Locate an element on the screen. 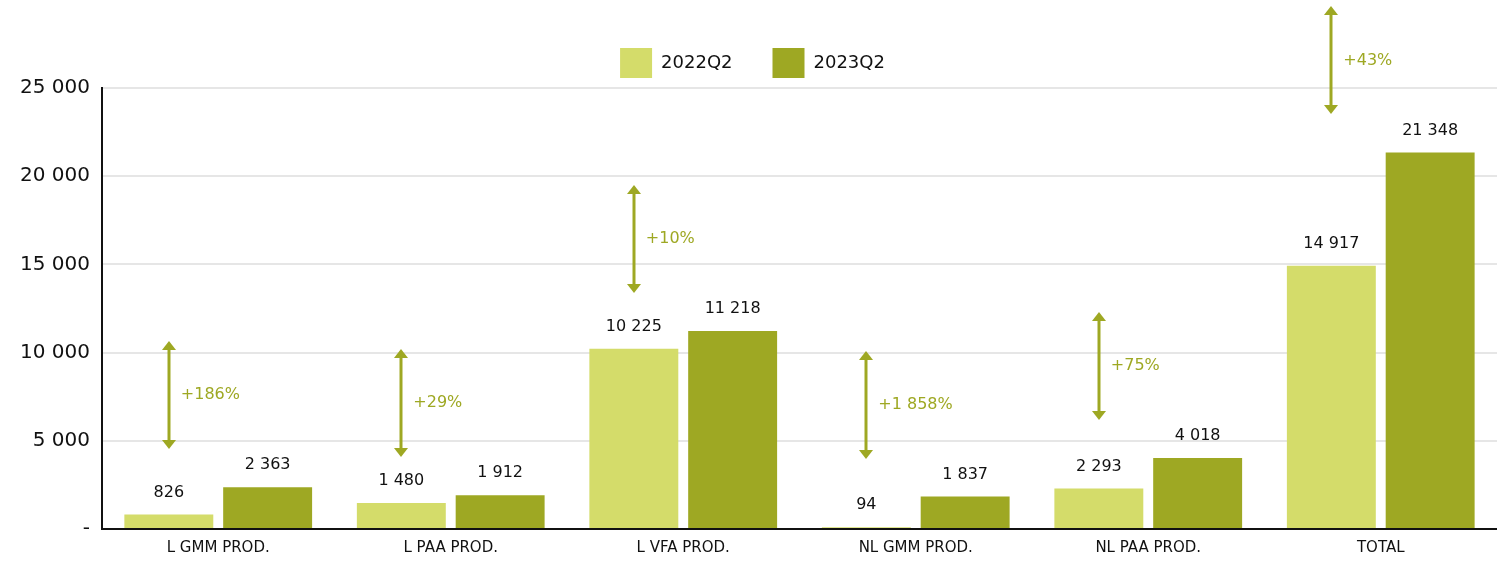  x-tick-label: L VFA PROD. is located at coordinates (683, 546).